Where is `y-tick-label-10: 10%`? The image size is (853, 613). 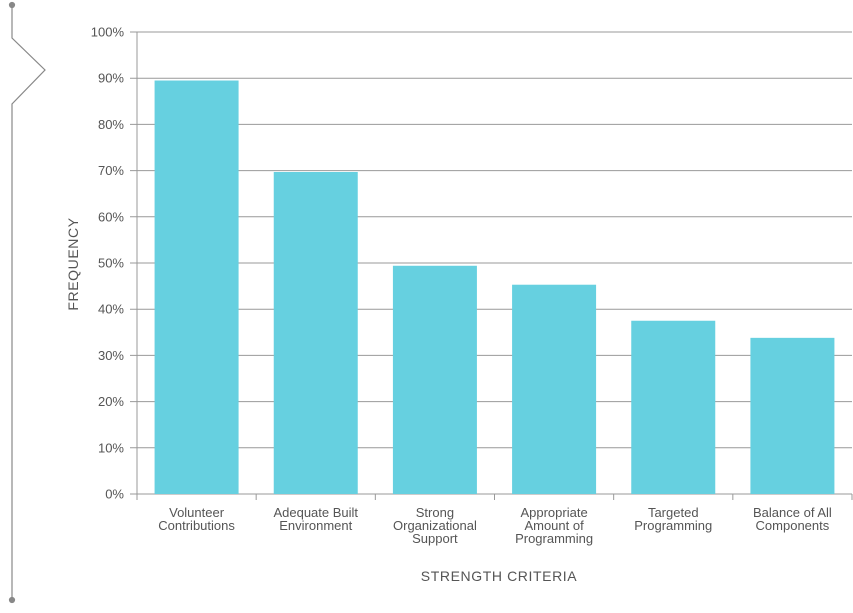 y-tick-label-10: 10% is located at coordinates (111, 447).